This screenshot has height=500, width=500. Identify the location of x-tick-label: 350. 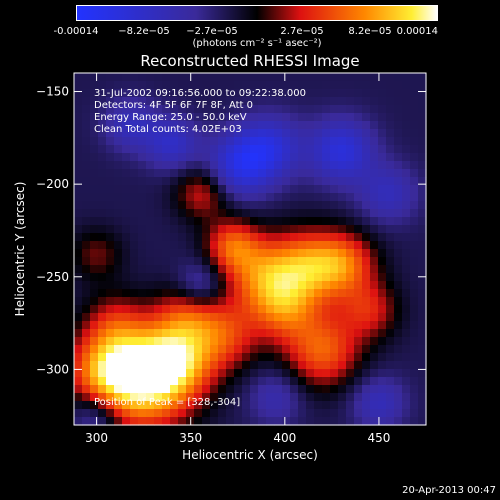
(190, 438).